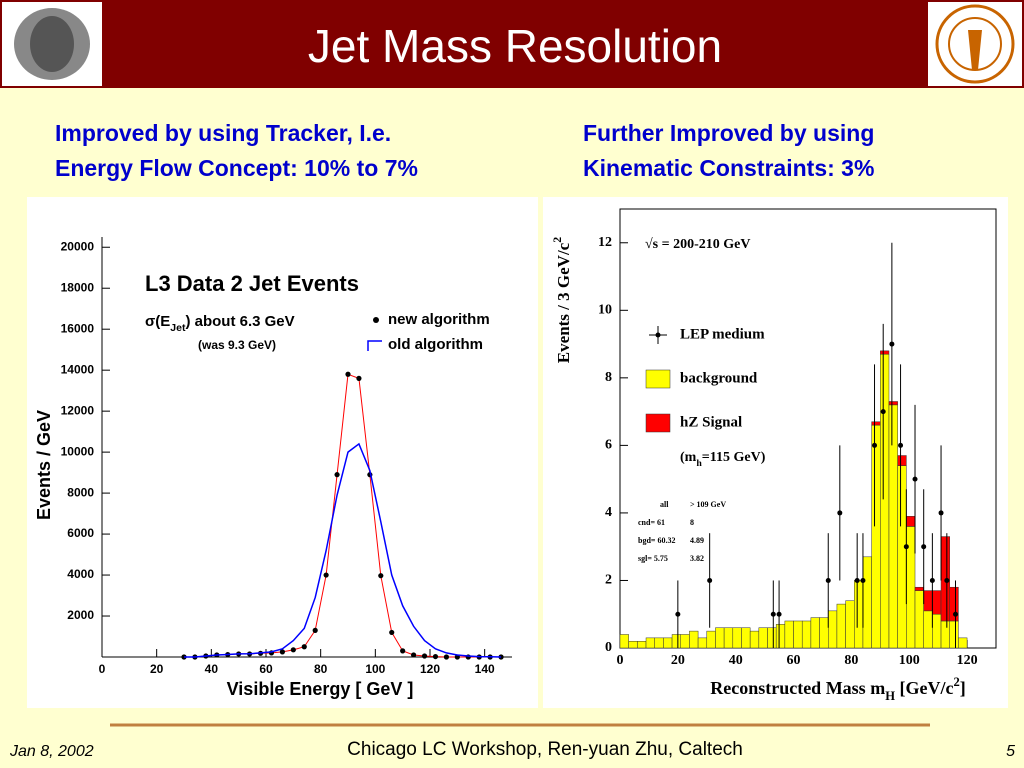  Describe the element at coordinates (909, 660) in the screenshot. I see `x-tick-label: 100` at that location.